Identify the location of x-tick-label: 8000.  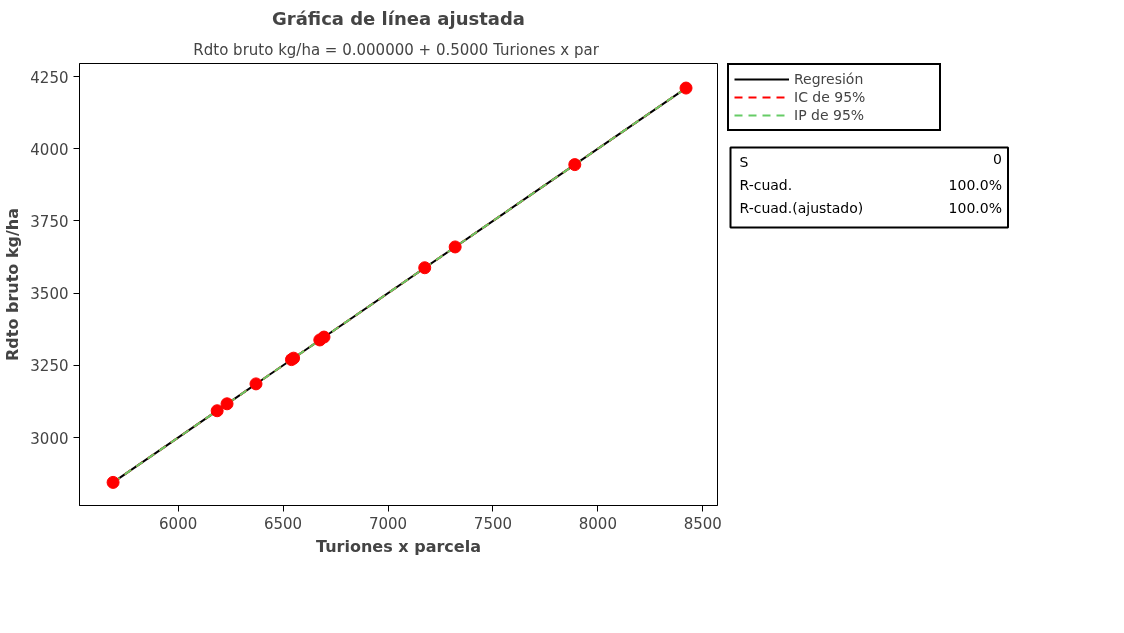
(597, 523).